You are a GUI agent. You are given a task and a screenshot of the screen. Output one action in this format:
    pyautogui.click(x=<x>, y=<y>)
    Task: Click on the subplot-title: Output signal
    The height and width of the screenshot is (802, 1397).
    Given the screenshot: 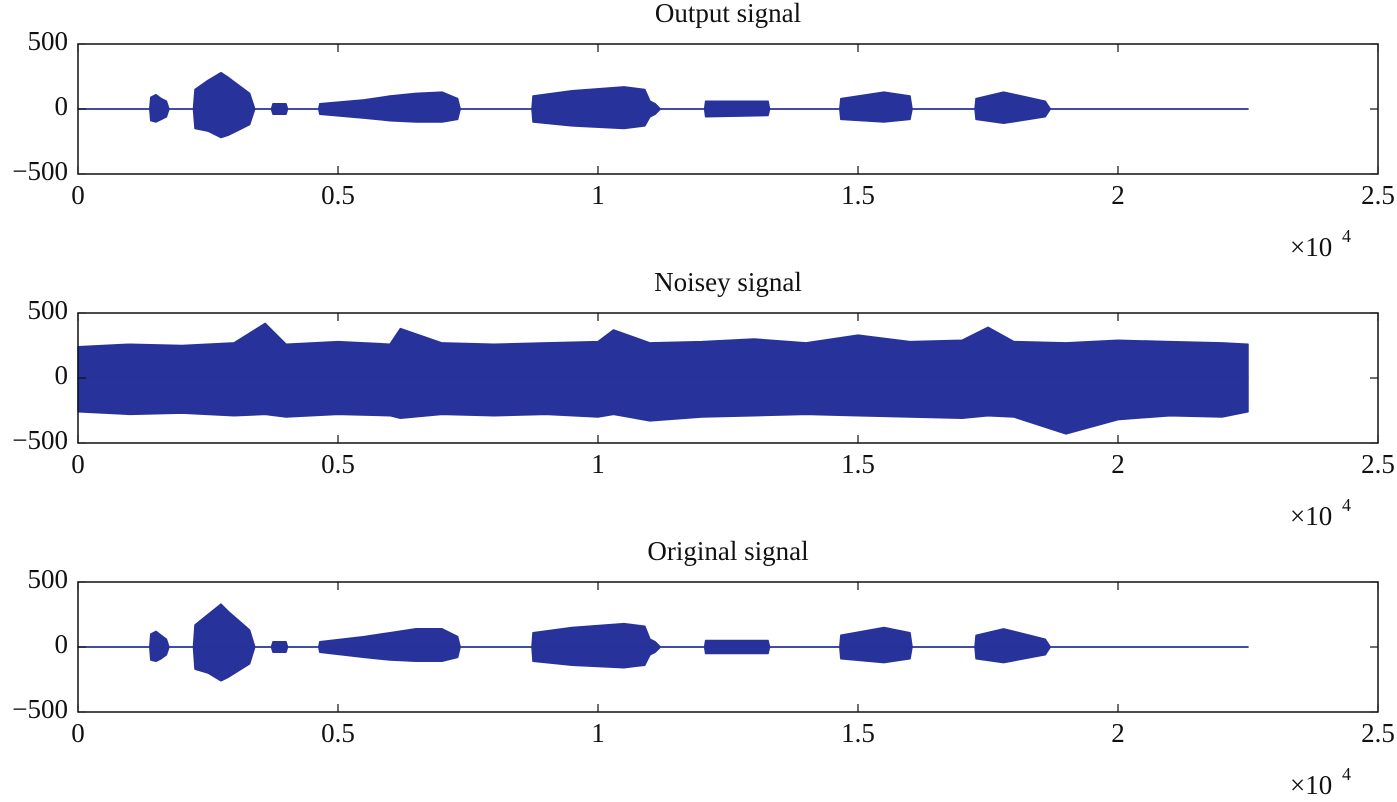 What is the action you would take?
    pyautogui.click(x=728, y=14)
    